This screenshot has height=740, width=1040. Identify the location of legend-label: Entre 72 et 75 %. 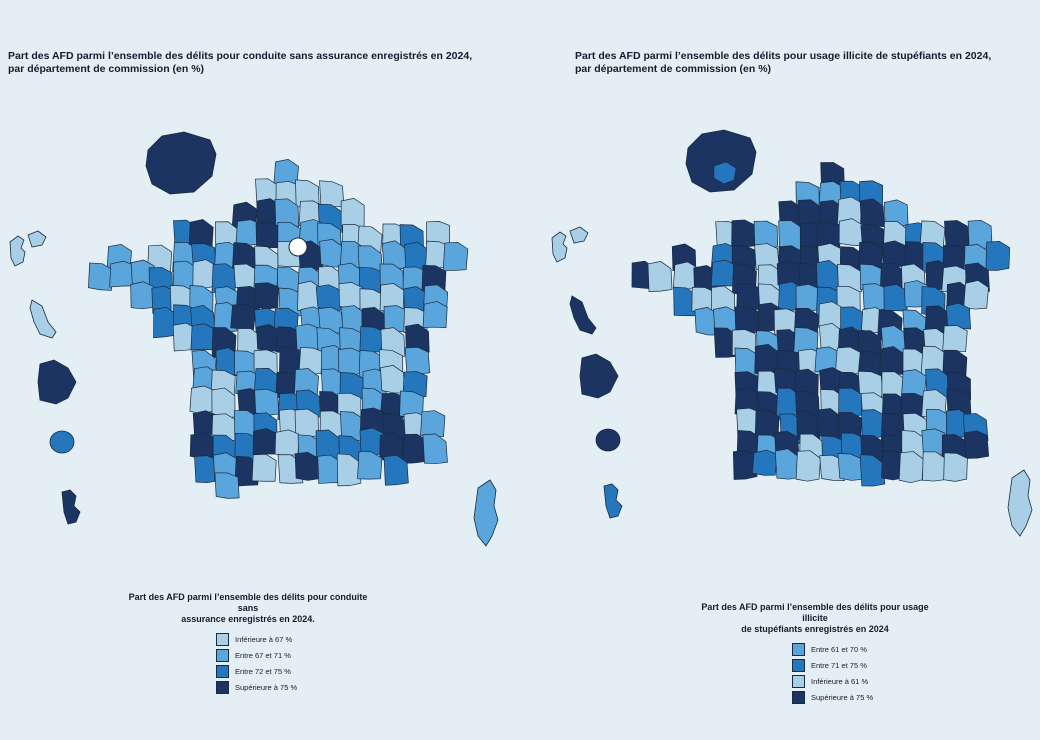
(263, 671).